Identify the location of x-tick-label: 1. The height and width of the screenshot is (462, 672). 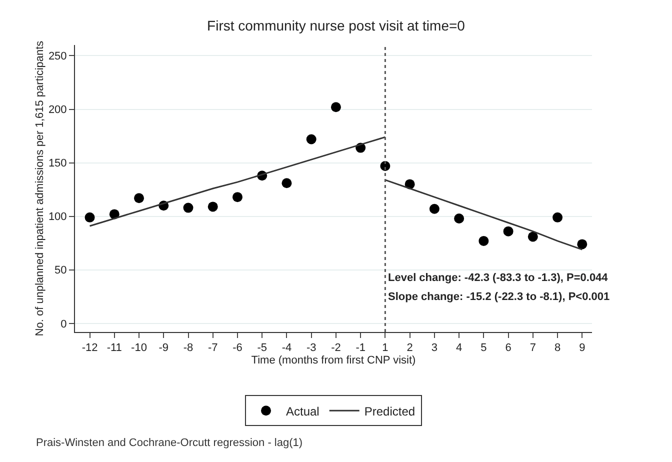
(385, 348).